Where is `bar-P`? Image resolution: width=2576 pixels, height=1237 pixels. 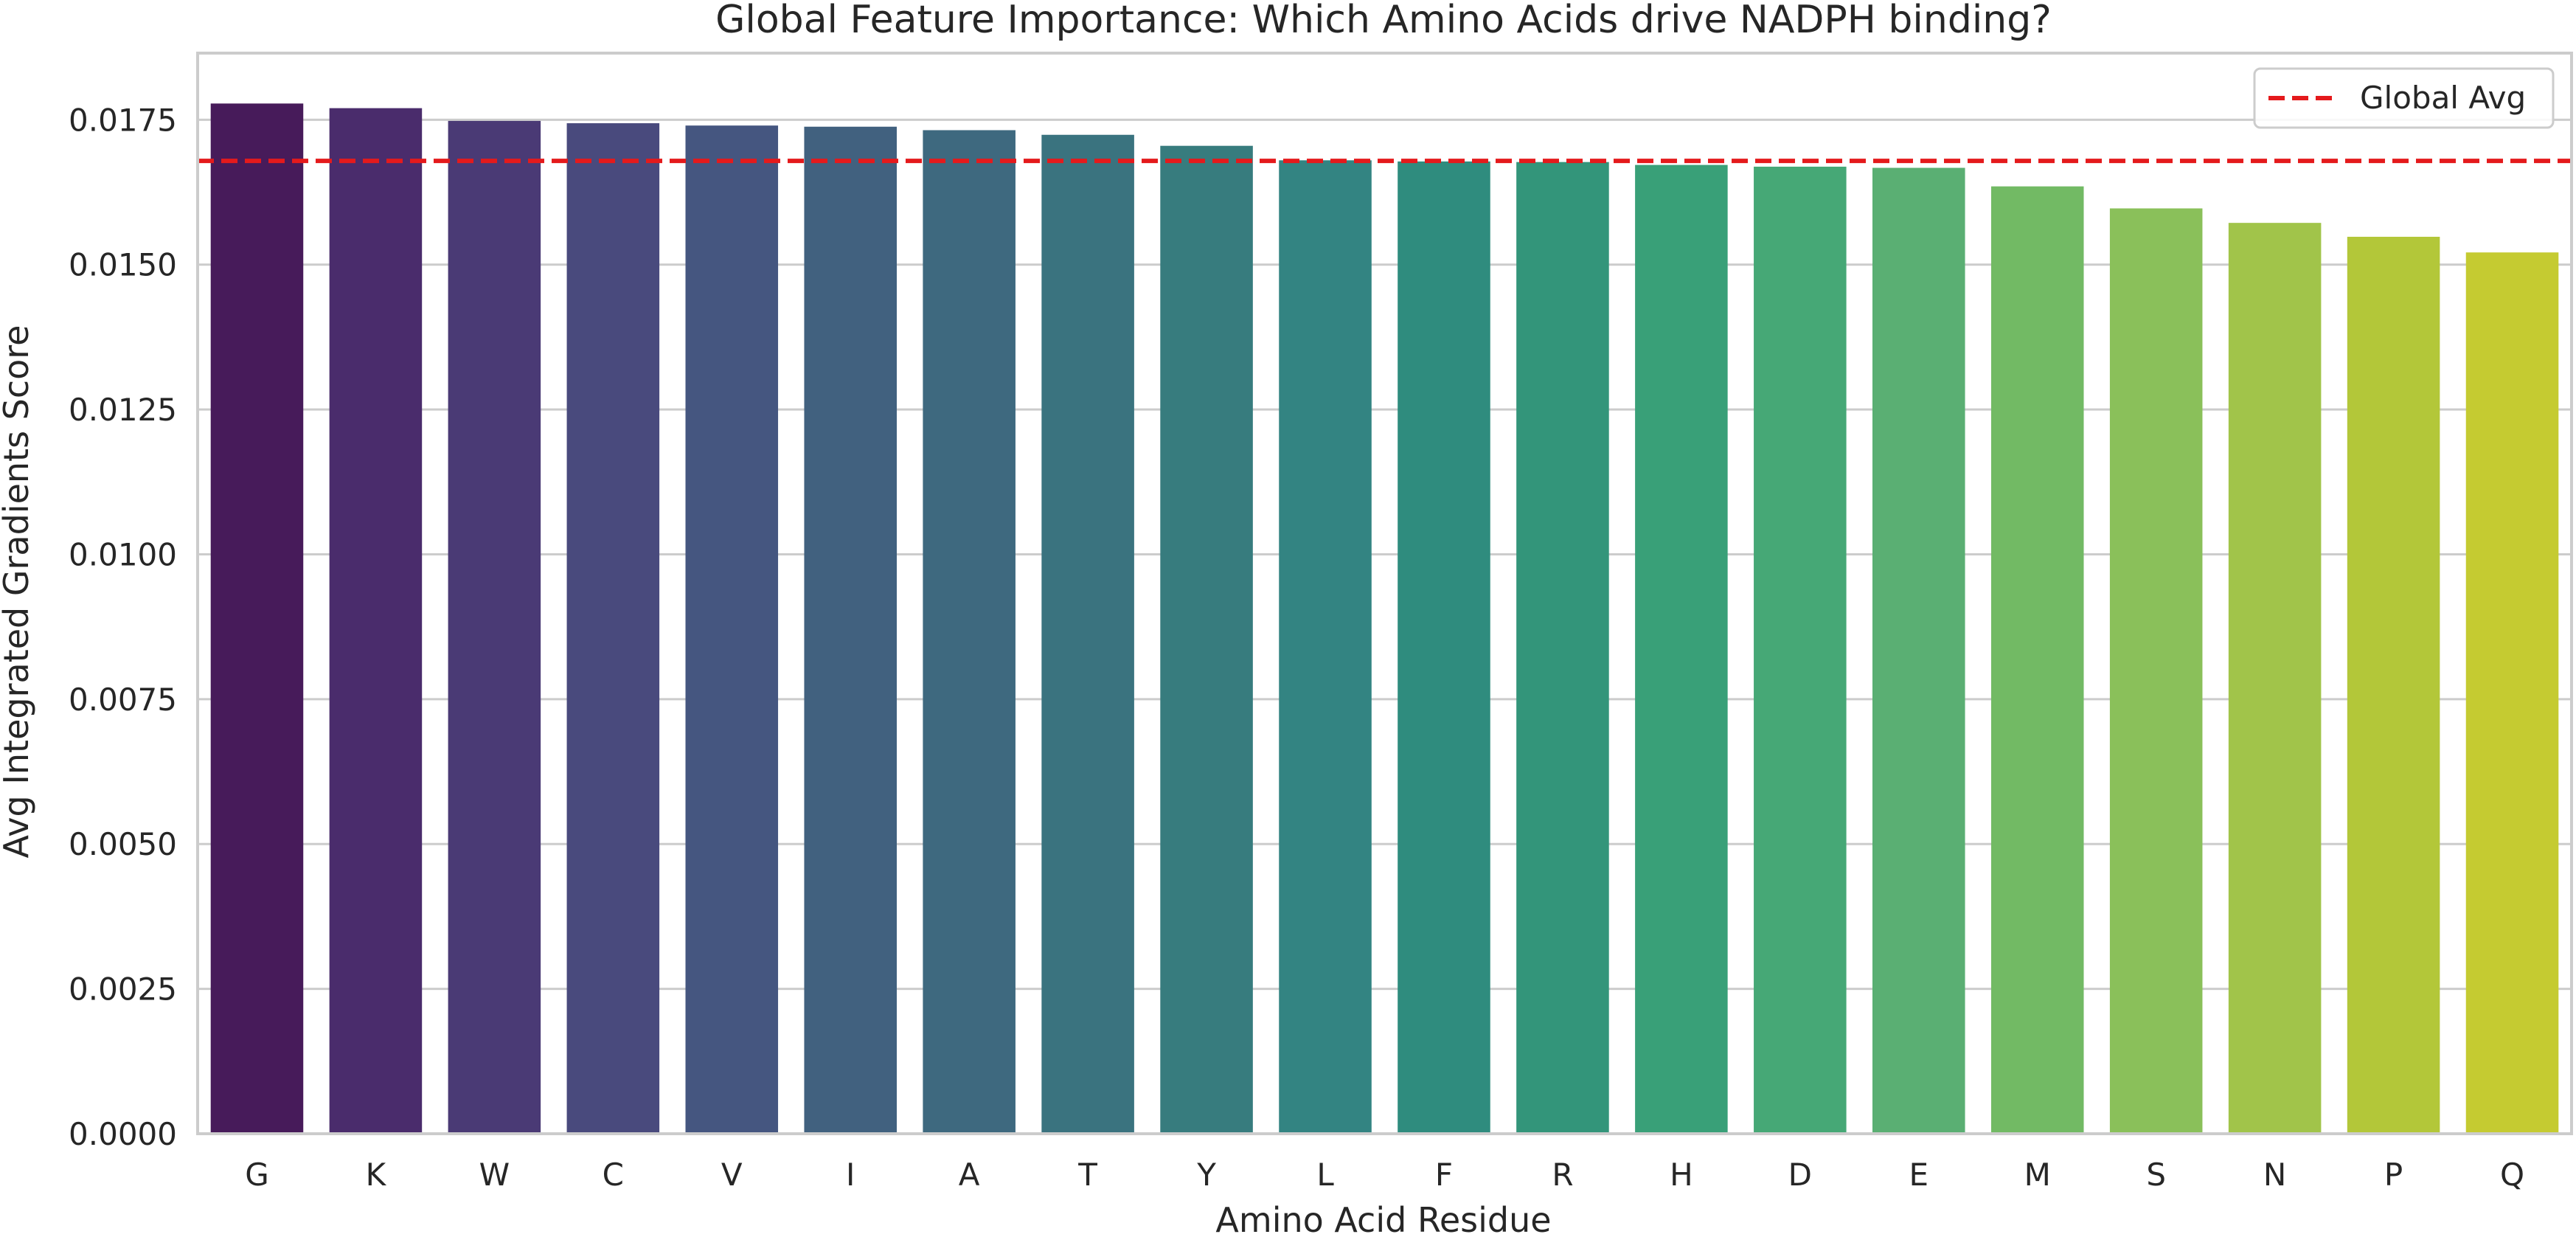
bar-P is located at coordinates (2393, 685).